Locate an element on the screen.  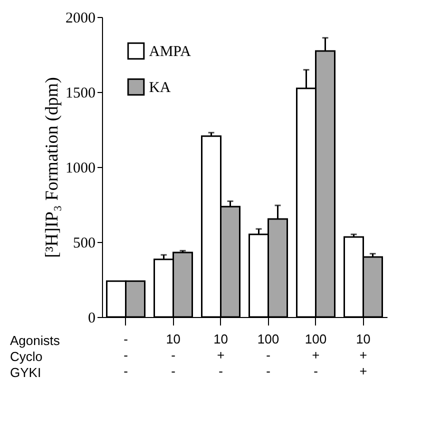
x-tick-label: - - - is located at coordinates (126, 355).